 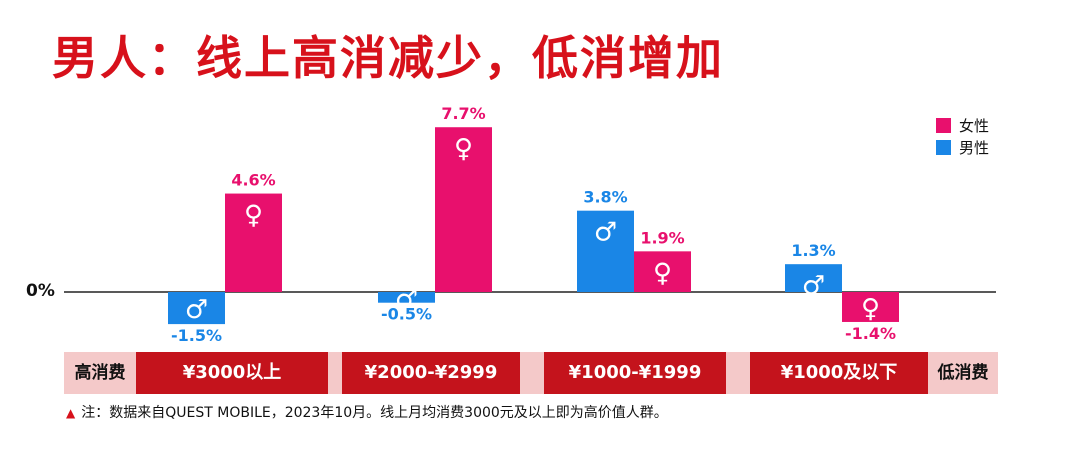 I want to click on category-label: ¥3000以上, so click(x=232, y=373).